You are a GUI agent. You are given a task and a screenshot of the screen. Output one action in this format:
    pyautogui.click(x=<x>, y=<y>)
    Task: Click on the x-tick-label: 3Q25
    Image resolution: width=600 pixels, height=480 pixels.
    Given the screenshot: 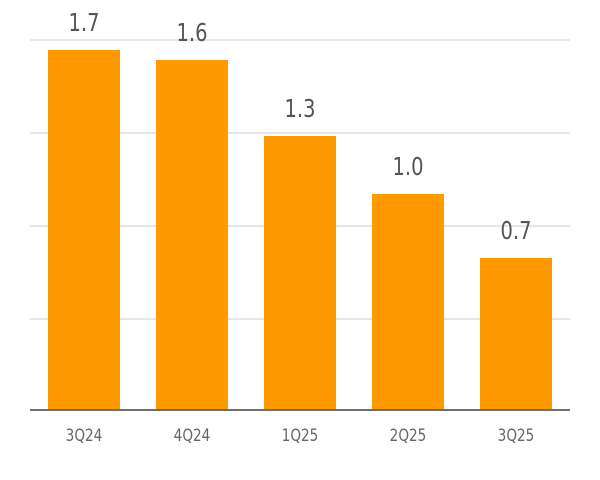 What is the action you would take?
    pyautogui.click(x=516, y=436)
    